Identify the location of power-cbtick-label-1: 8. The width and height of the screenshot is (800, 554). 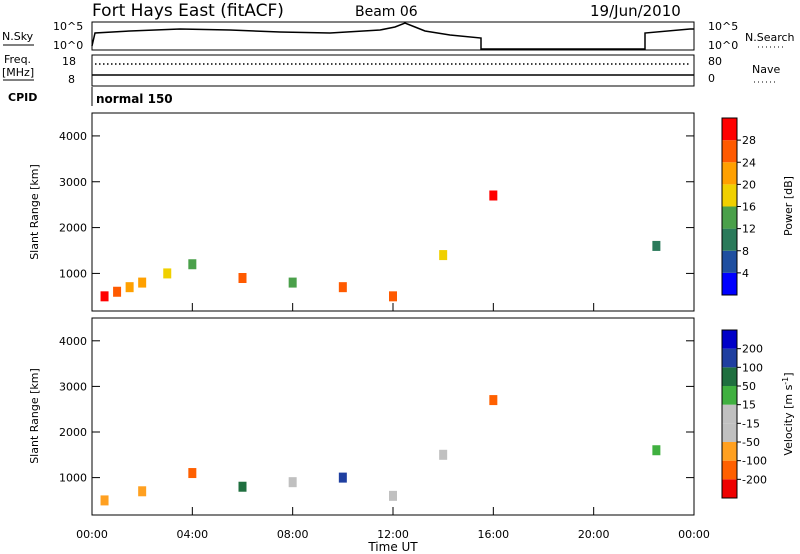
(745, 251).